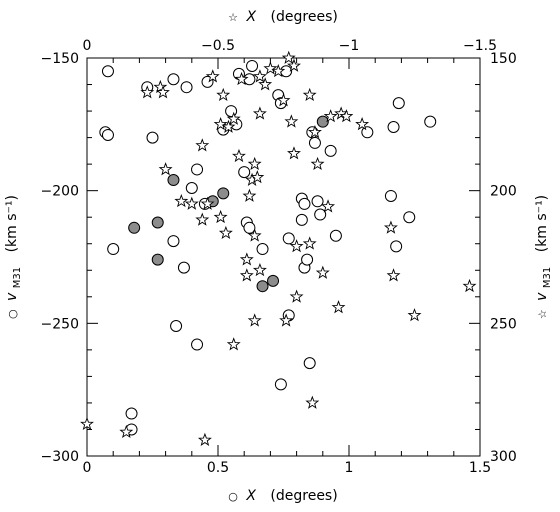 The height and width of the screenshot is (512, 560). What do you see at coordinates (303, 496) in the screenshot?
I see `bottom-axis-unit: (degrees)` at bounding box center [303, 496].